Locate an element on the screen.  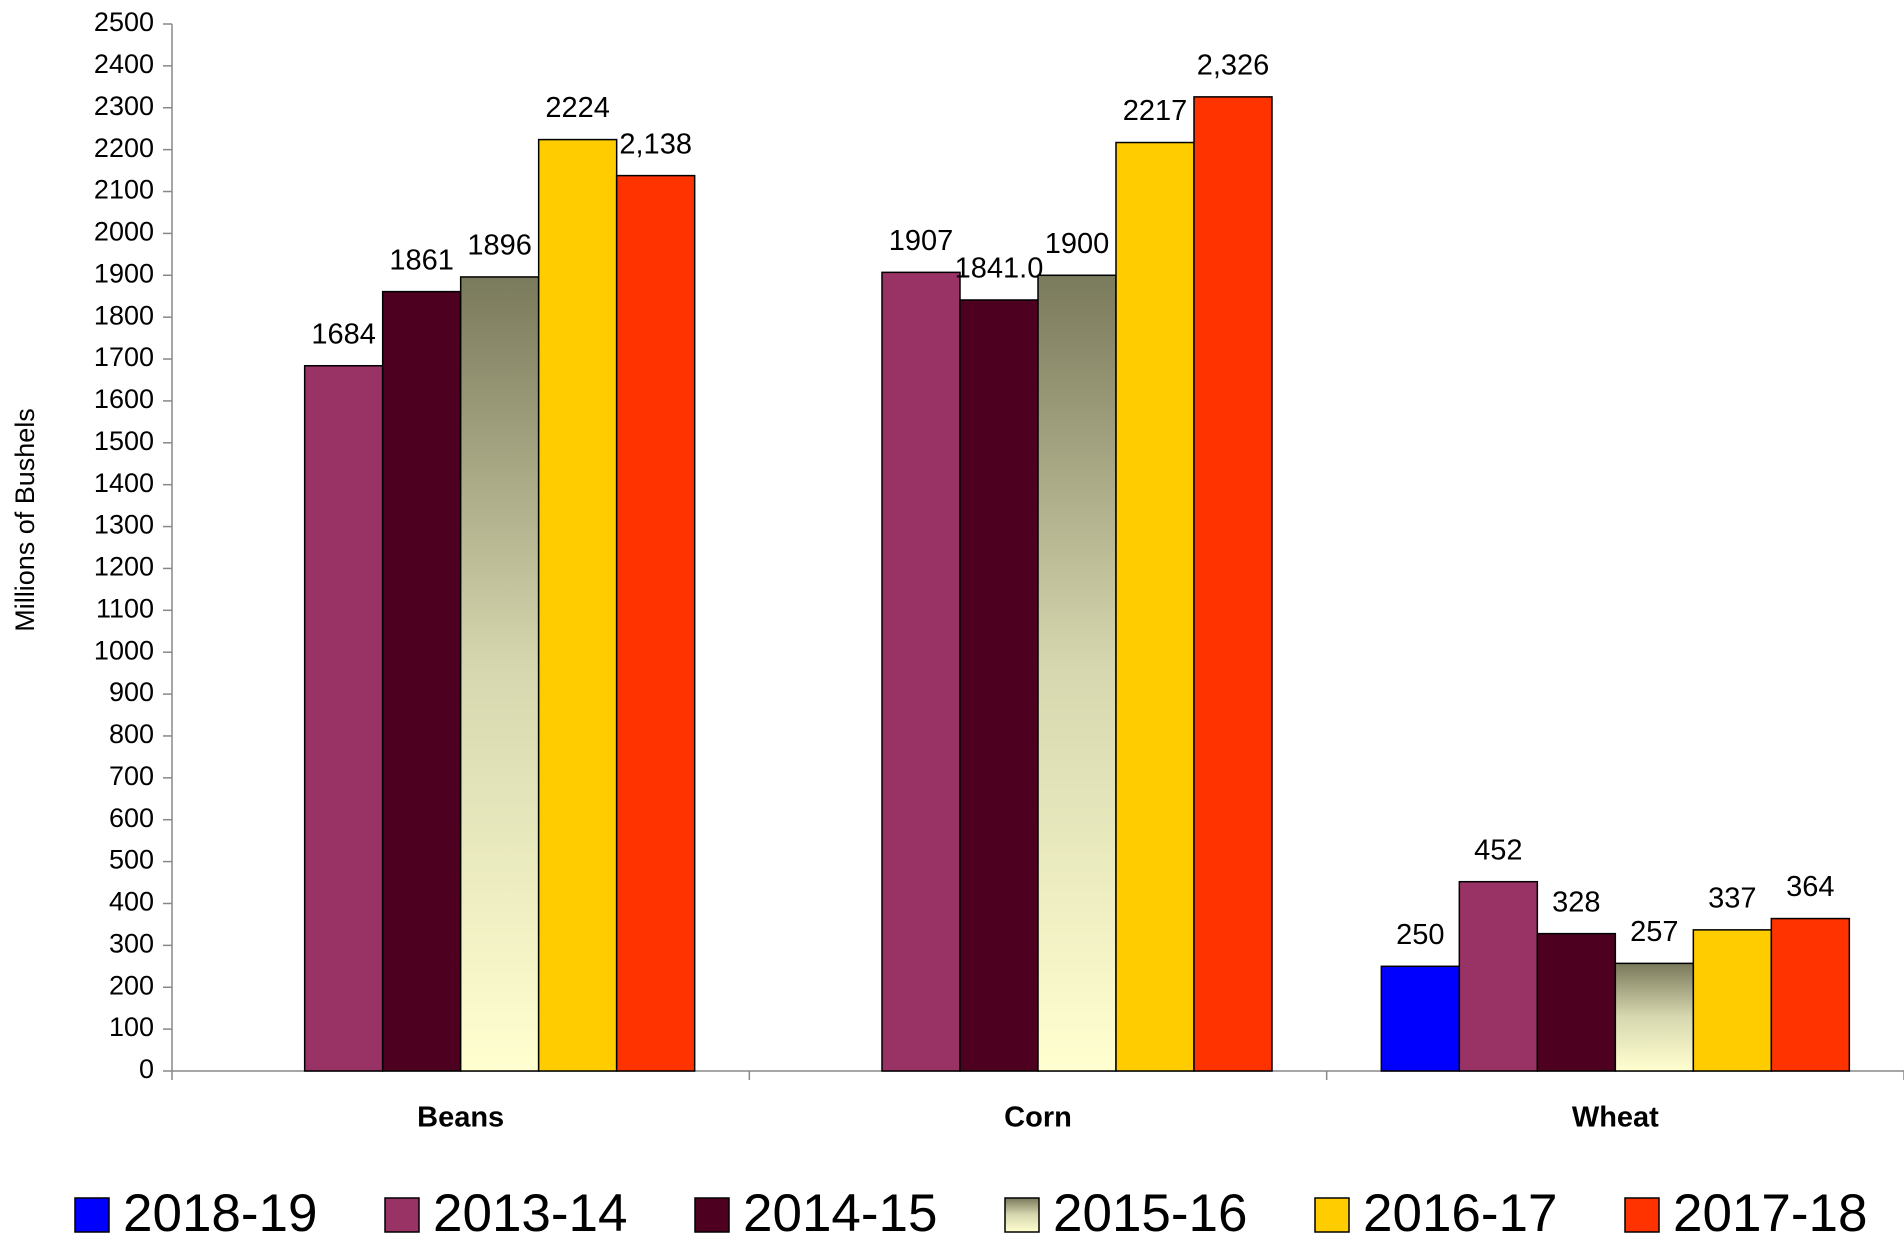
y-tick-label: 200 is located at coordinates (131, 985).